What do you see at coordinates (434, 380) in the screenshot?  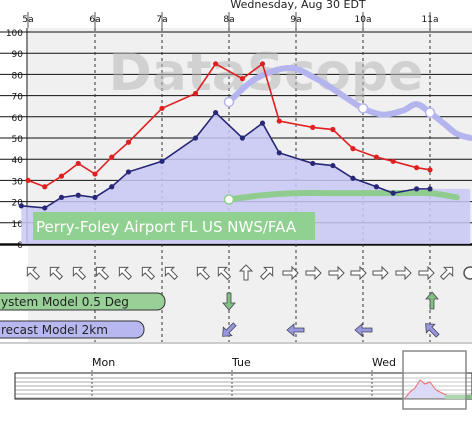 I see `overview-viewport-window` at bounding box center [434, 380].